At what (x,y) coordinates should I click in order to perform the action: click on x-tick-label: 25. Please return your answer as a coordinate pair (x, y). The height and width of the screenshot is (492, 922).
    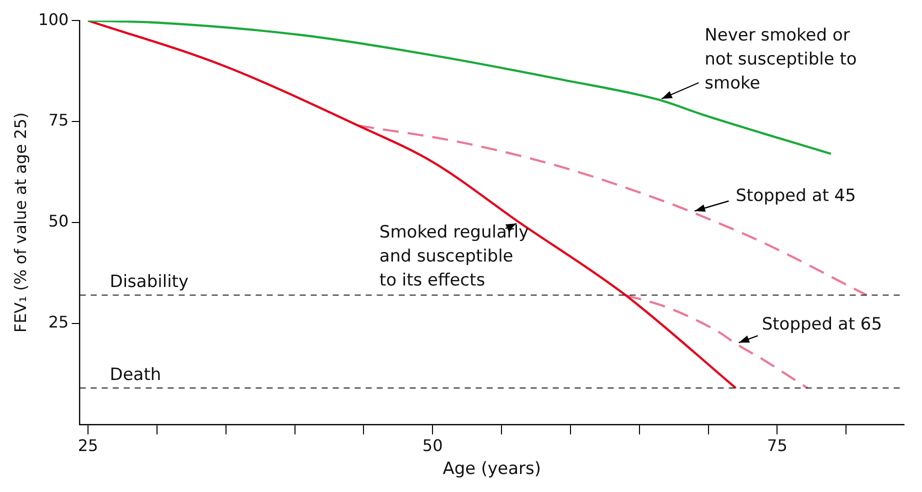
    Looking at the image, I should click on (88, 446).